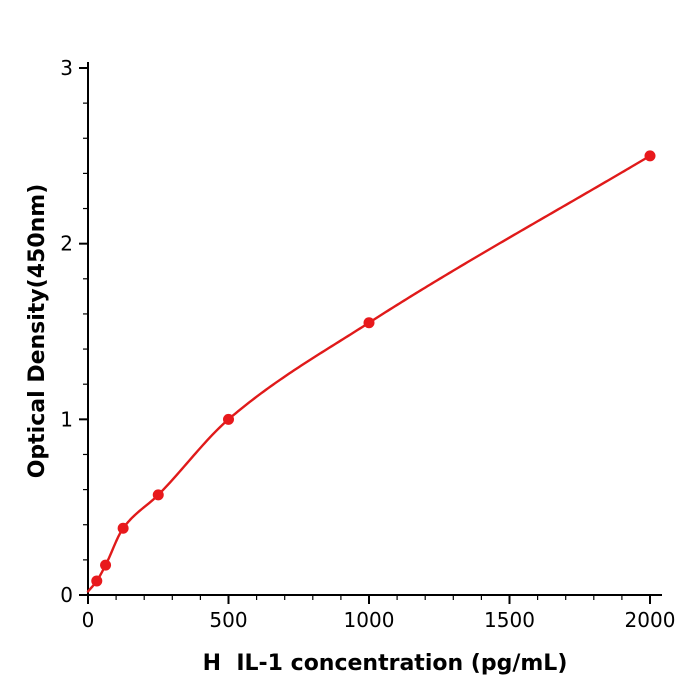 The width and height of the screenshot is (700, 700). What do you see at coordinates (369, 620) in the screenshot?
I see `x-tick-label: 1000` at bounding box center [369, 620].